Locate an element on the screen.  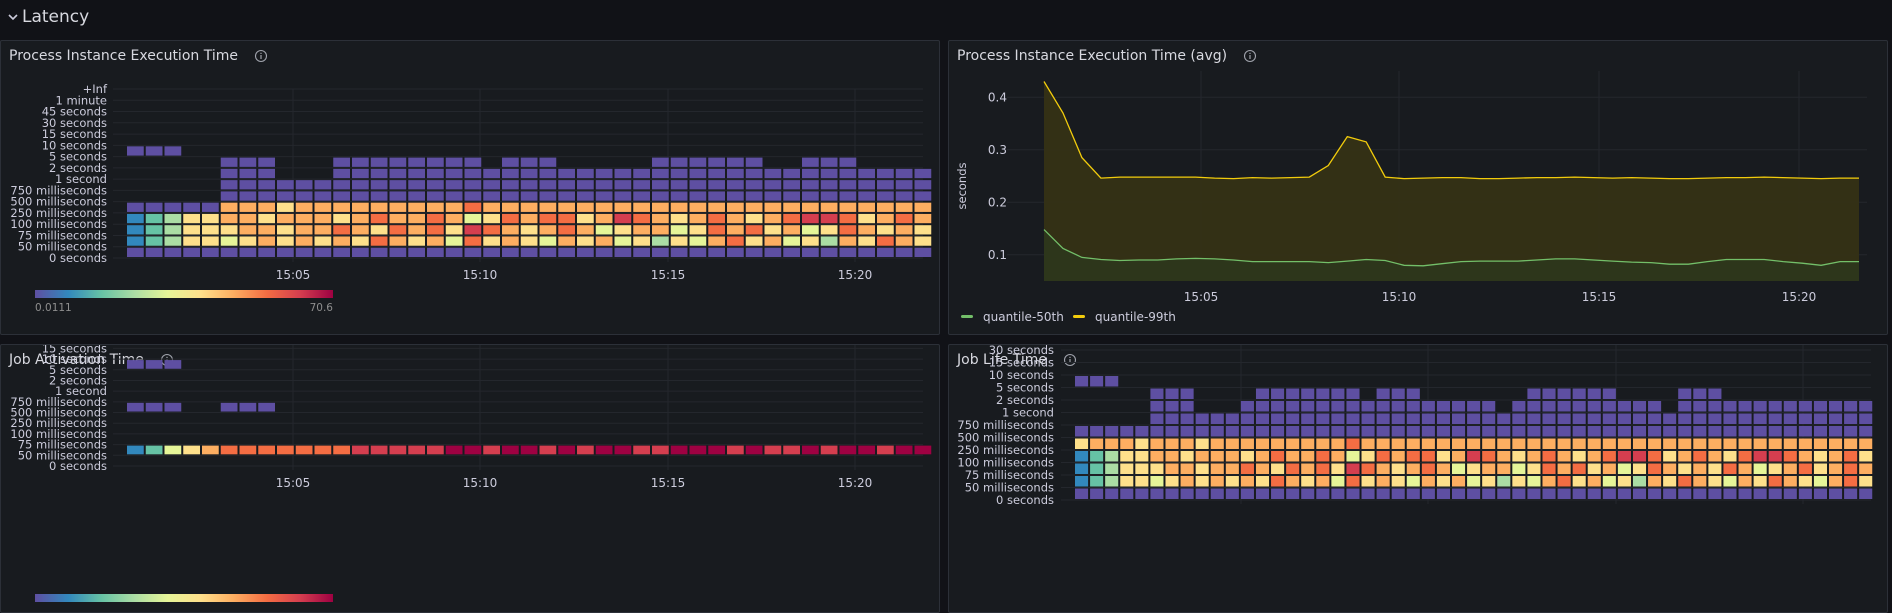
x-tick-label: 15:05 is located at coordinates (1201, 297).